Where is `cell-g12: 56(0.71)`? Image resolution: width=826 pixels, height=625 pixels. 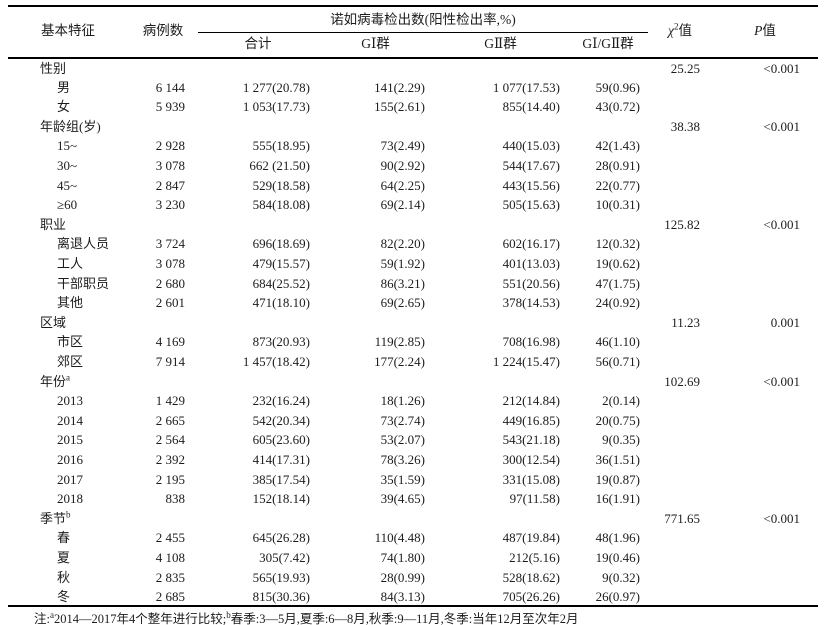 cell-g12: 56(0.71) is located at coordinates (617, 361).